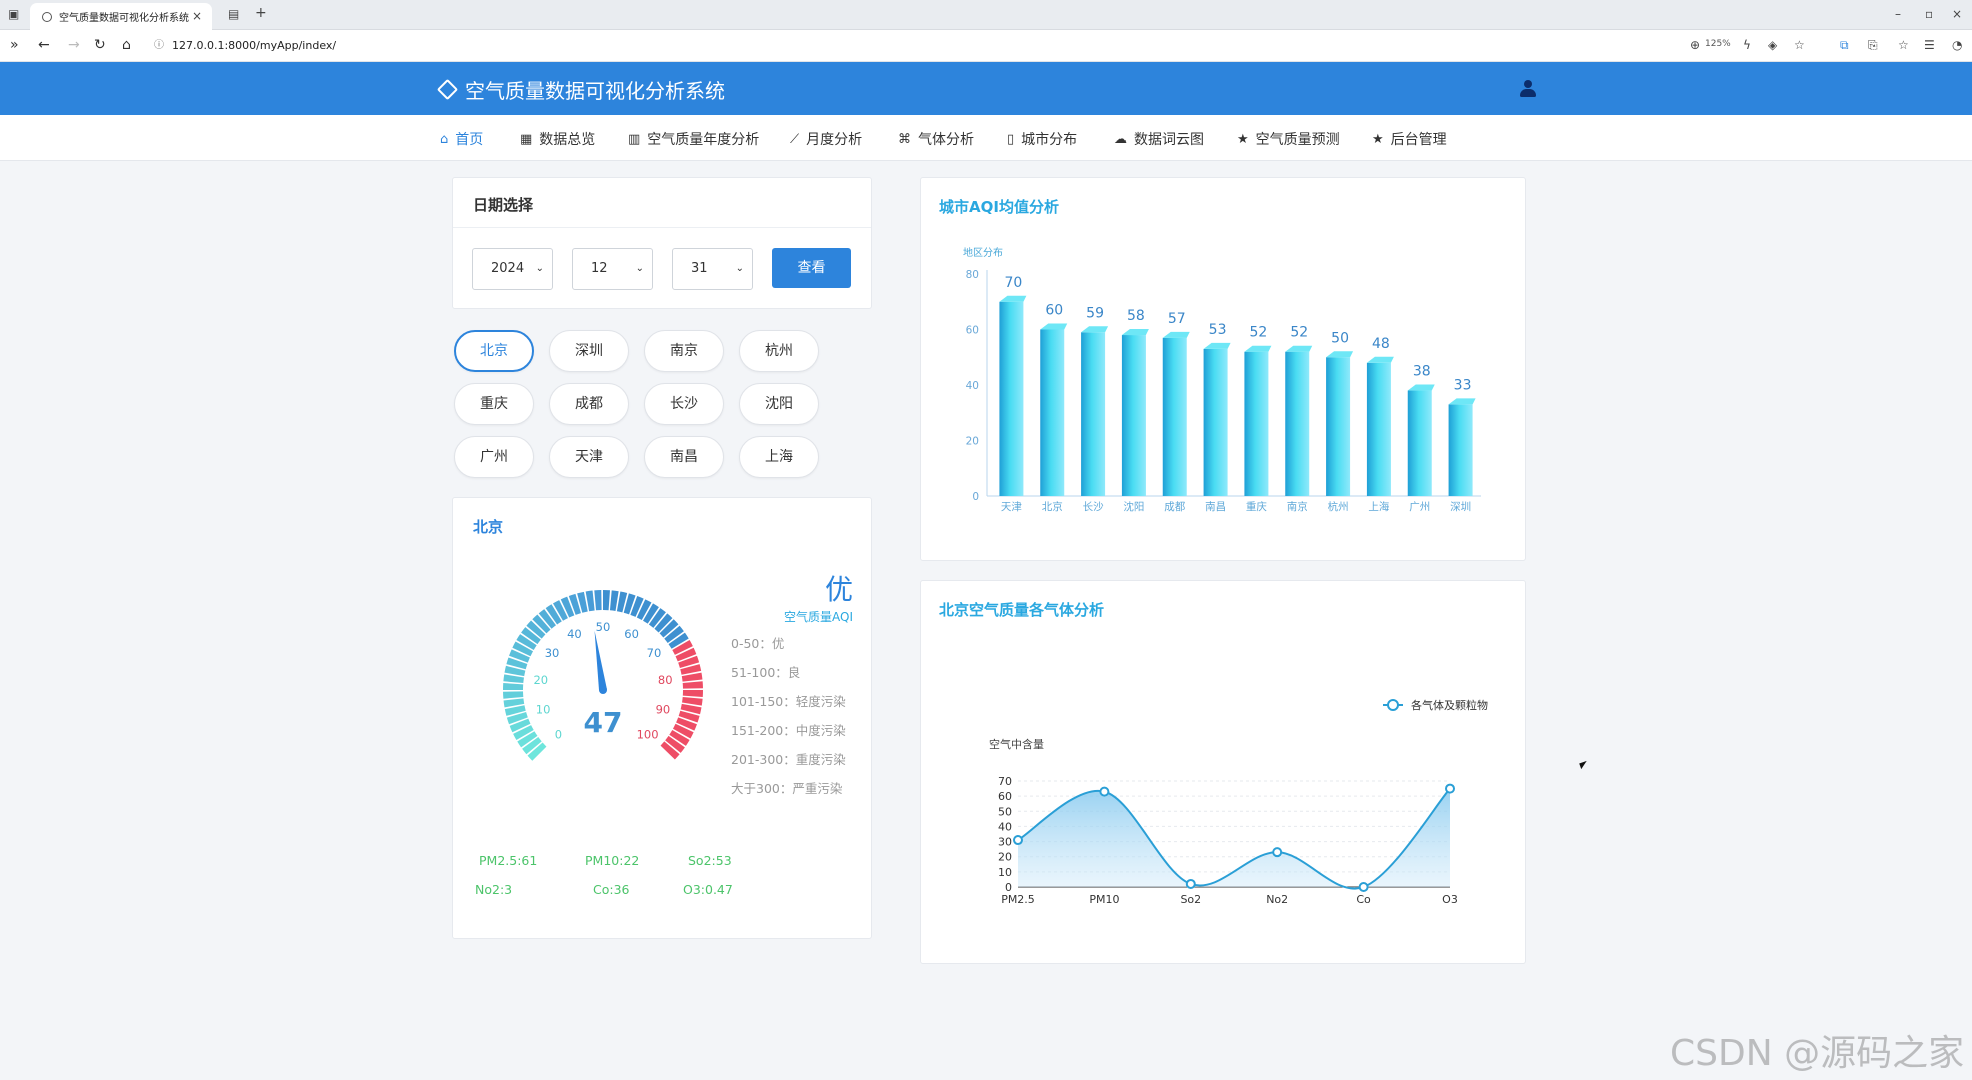 The width and height of the screenshot is (1972, 1080). Describe the element at coordinates (47, 16) in the screenshot. I see `tab-favicon-icon` at that location.